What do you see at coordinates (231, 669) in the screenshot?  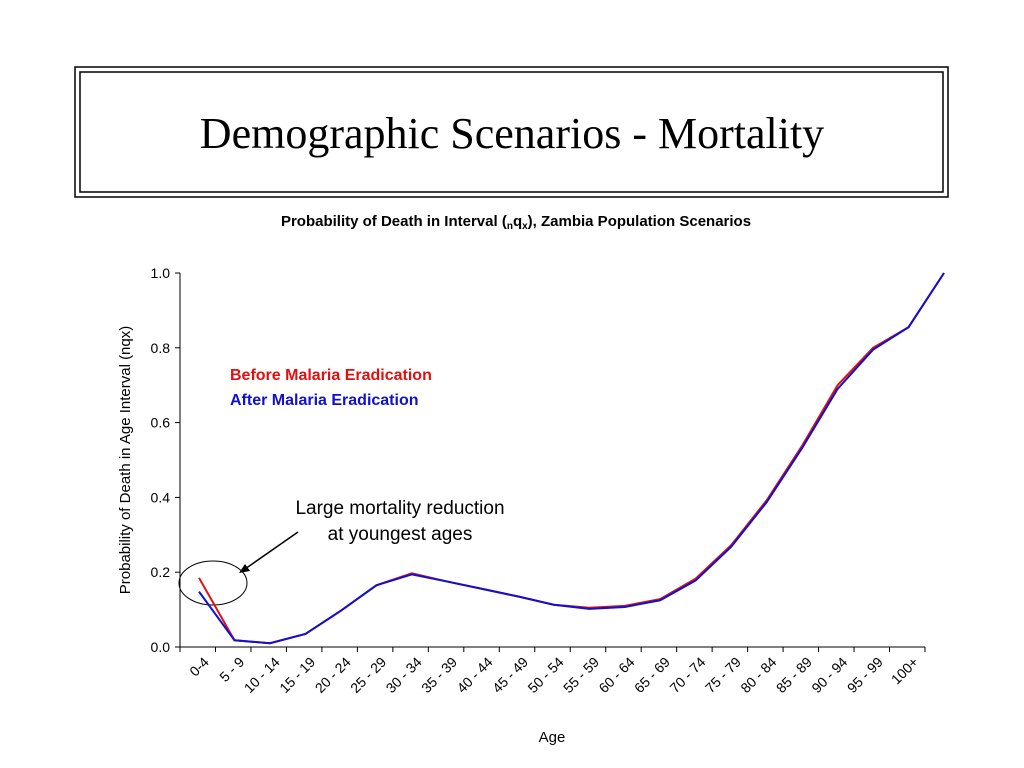 I see `x-tick-label: 5 - 9` at bounding box center [231, 669].